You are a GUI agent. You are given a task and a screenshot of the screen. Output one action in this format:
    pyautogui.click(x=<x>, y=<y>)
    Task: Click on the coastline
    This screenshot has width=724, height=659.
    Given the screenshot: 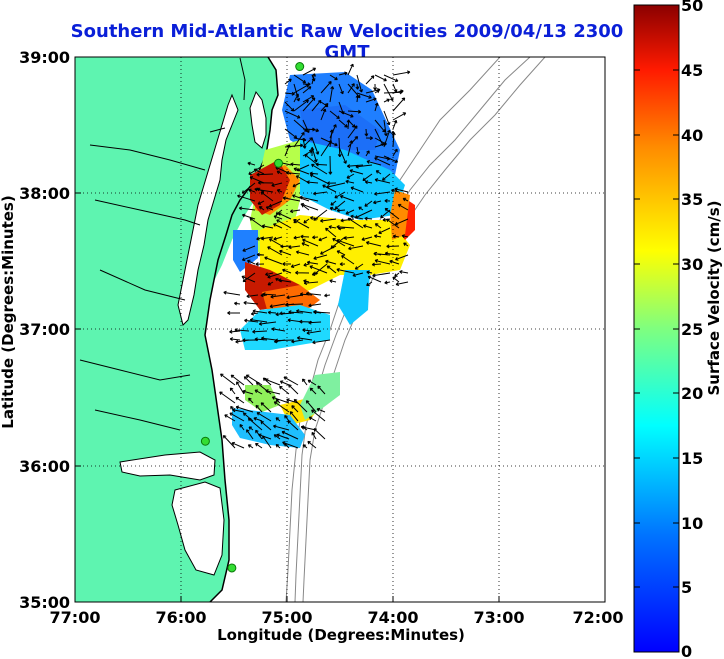 What is the action you would take?
    pyautogui.click(x=241, y=329)
    